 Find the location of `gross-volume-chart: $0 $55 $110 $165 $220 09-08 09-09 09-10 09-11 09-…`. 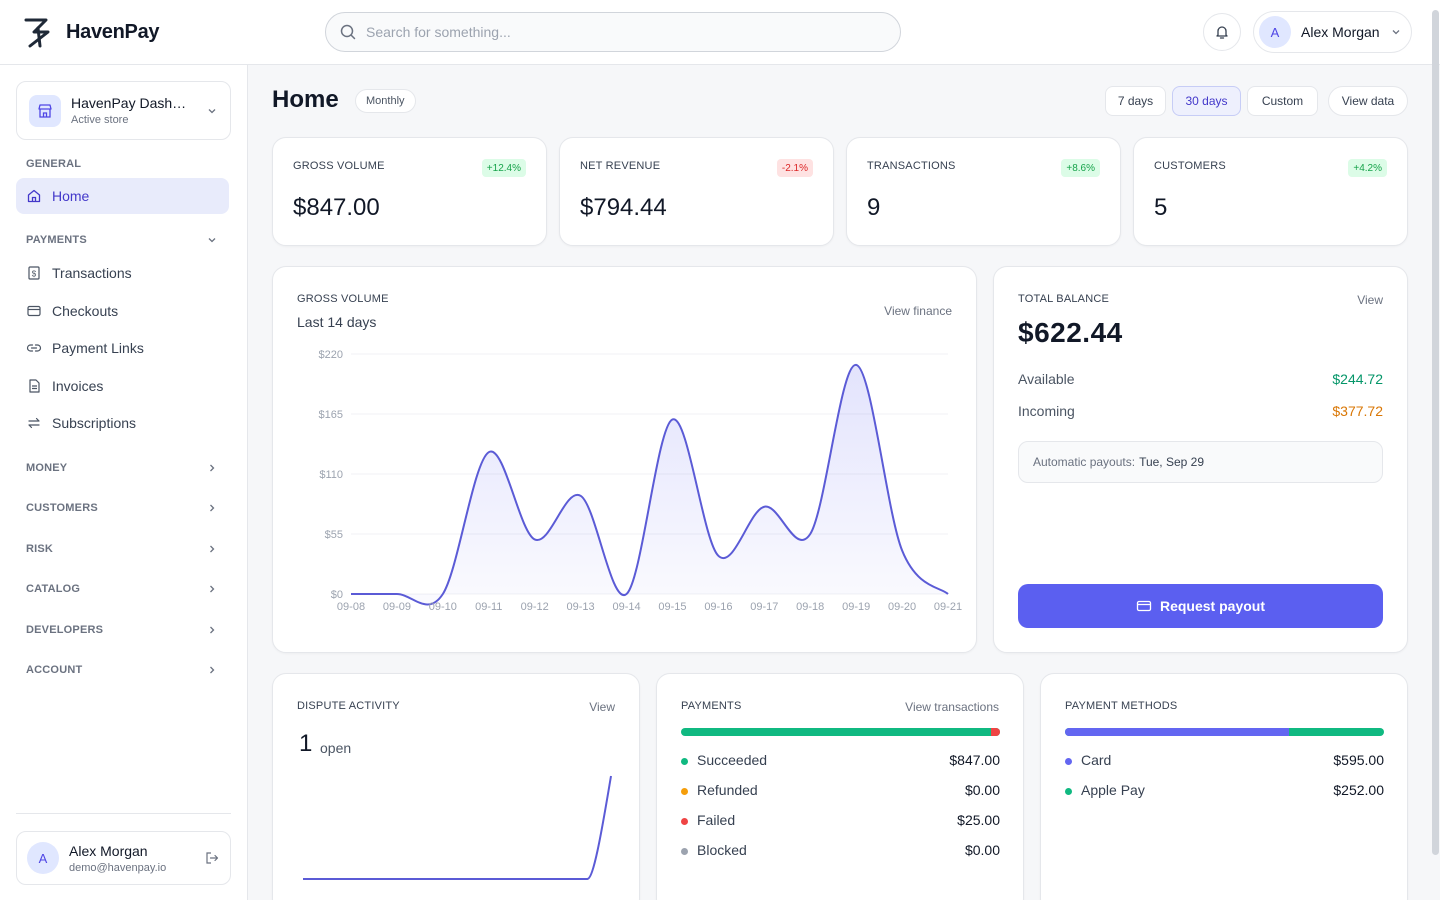

gross-volume-chart: $0 $55 $110 $165 $220 09-08 09-09 09-10 09-11 09-… is located at coordinates (641, 481).